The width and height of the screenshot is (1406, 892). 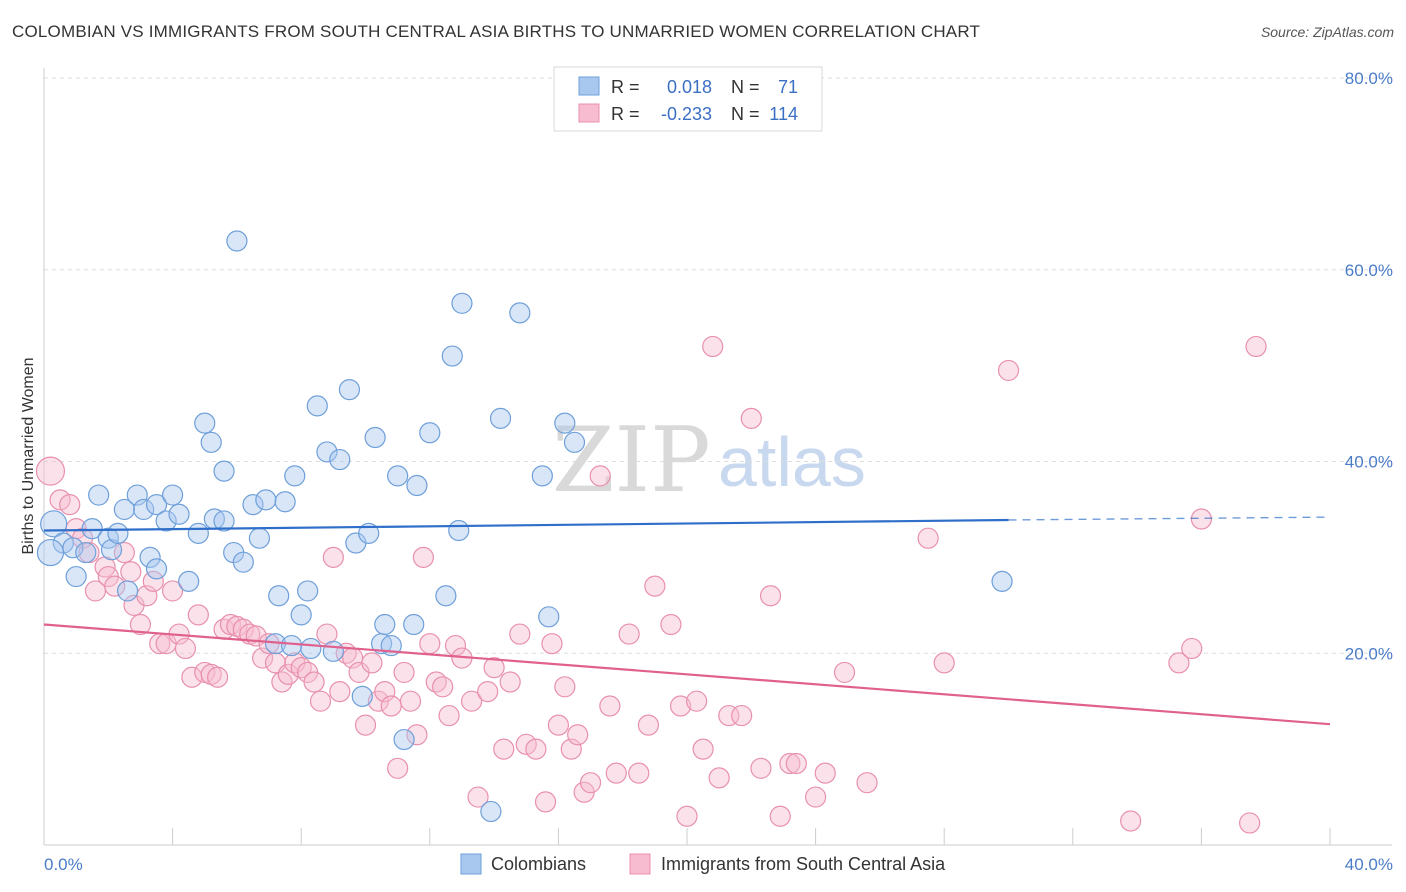 I want to click on legend-r-label-1: R =, so click(x=625, y=87).